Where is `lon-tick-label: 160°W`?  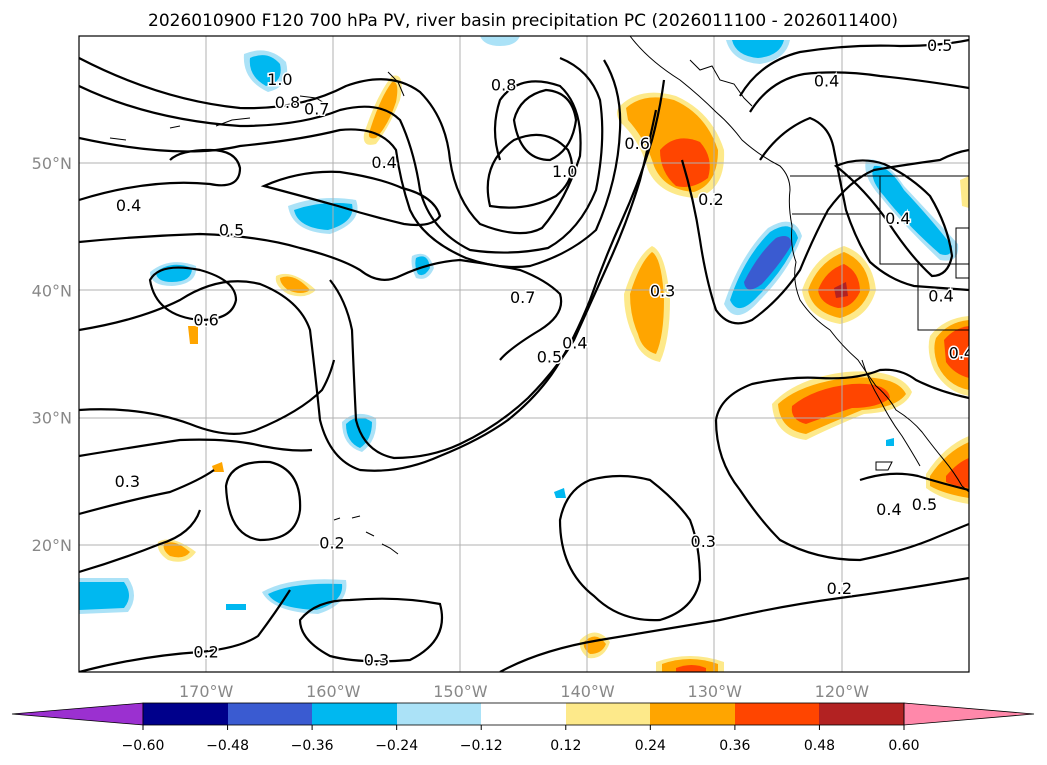
lon-tick-label: 160°W is located at coordinates (333, 691).